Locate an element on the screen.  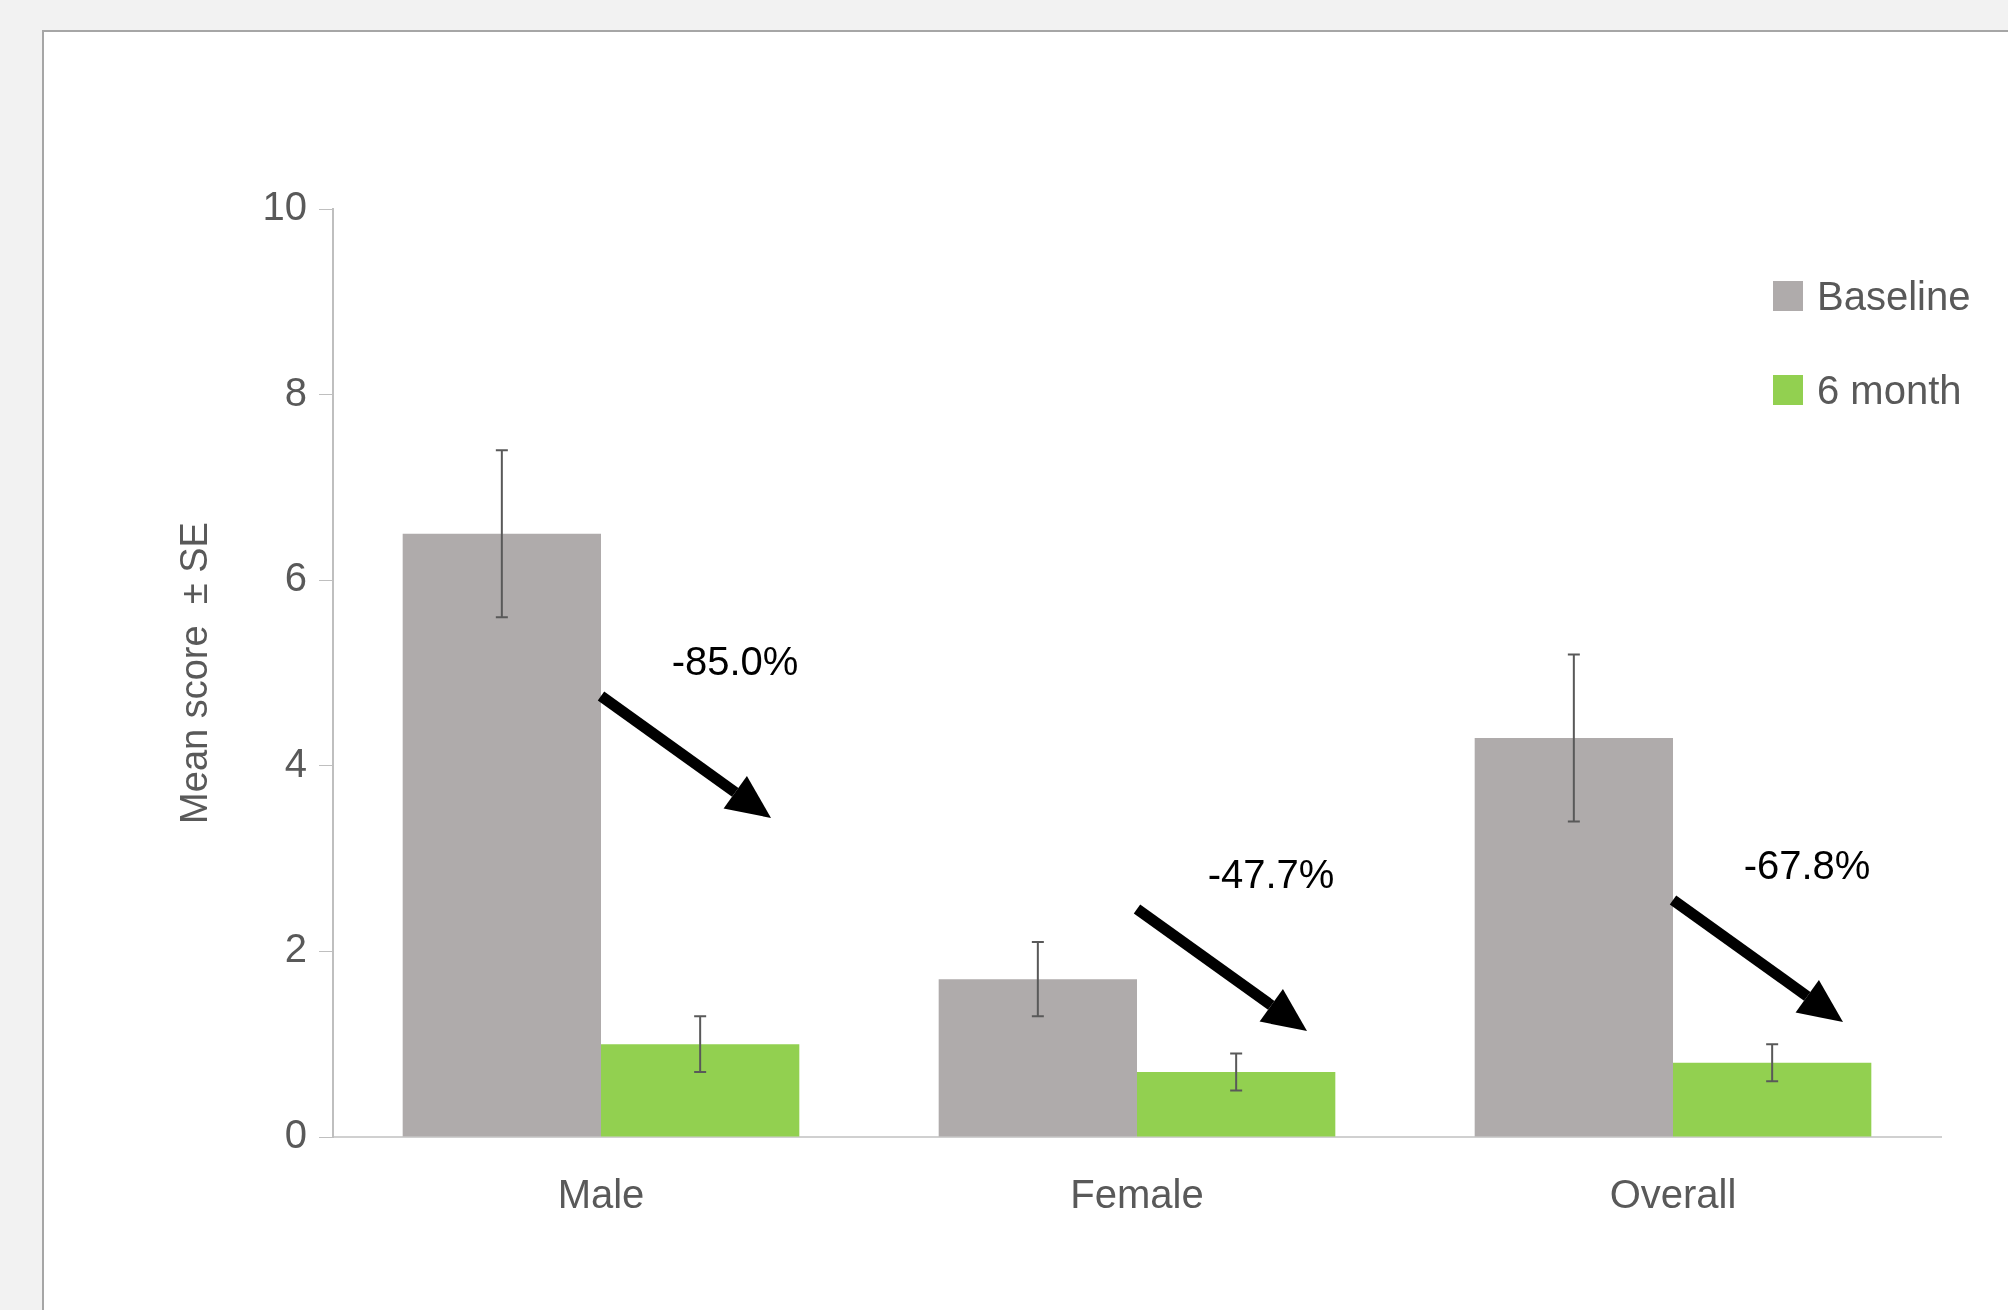
y-tick-label: 2 is located at coordinates (295, 948).